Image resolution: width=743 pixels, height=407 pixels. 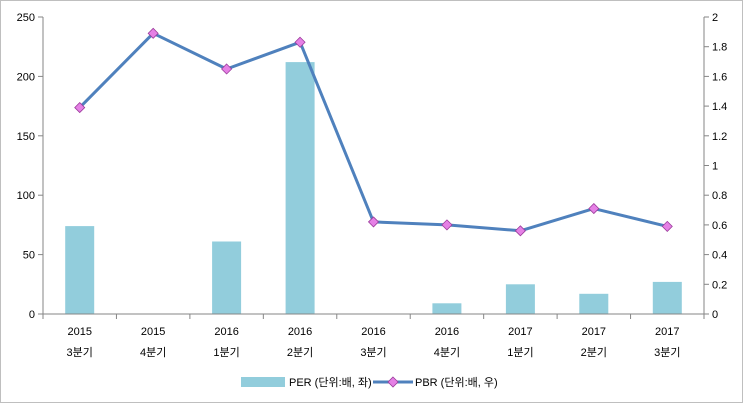 I want to click on y-right-tick-label: 0.2, so click(x=719, y=285).